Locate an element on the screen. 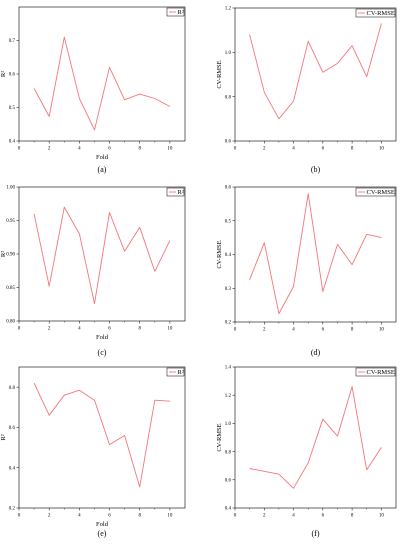 The height and width of the screenshot is (550, 415). panel-label: (e) is located at coordinates (102, 533).